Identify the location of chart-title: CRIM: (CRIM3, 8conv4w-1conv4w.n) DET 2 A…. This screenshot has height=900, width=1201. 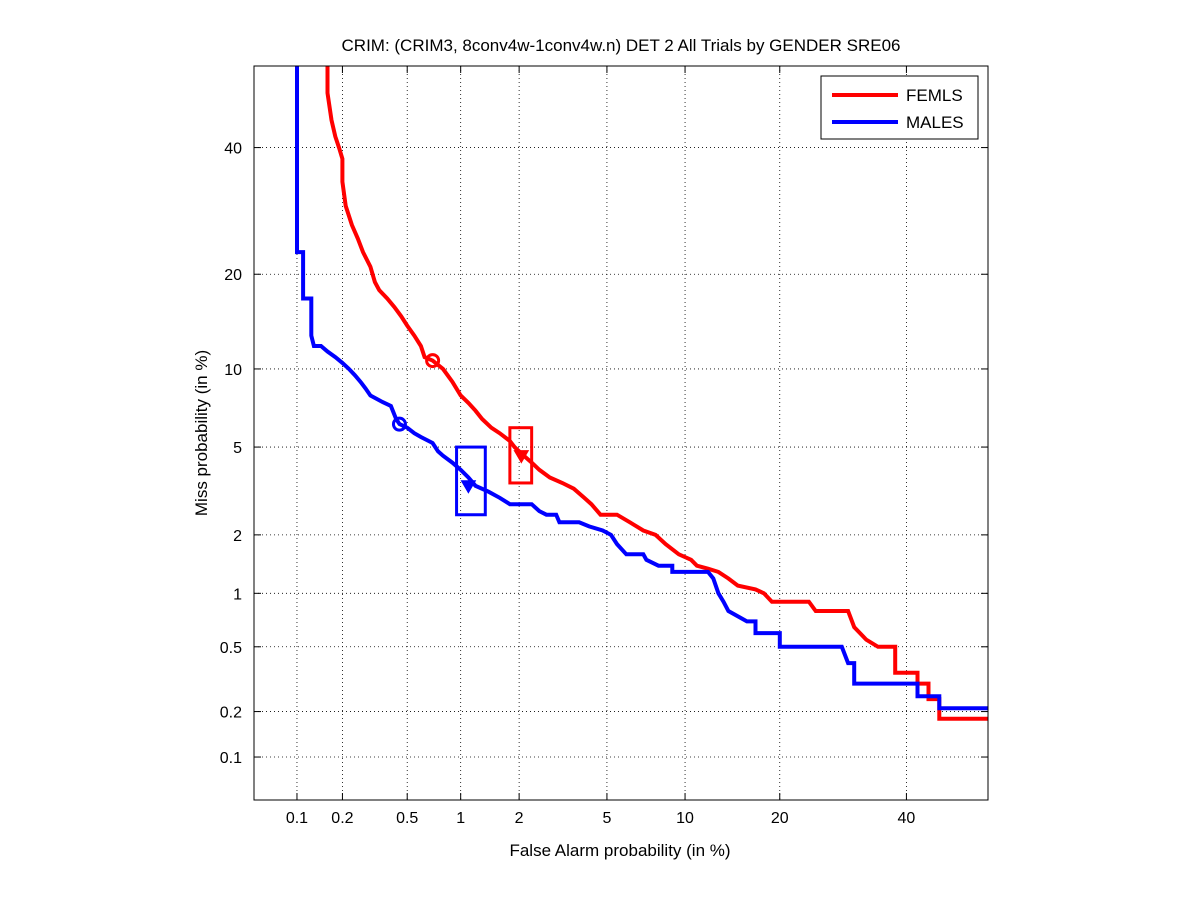
(621, 45).